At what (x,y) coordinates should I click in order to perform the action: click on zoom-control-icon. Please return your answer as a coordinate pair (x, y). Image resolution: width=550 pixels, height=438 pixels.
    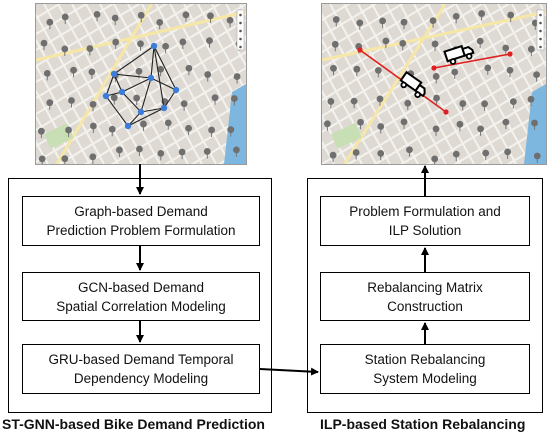
    Looking at the image, I should click on (240, 30).